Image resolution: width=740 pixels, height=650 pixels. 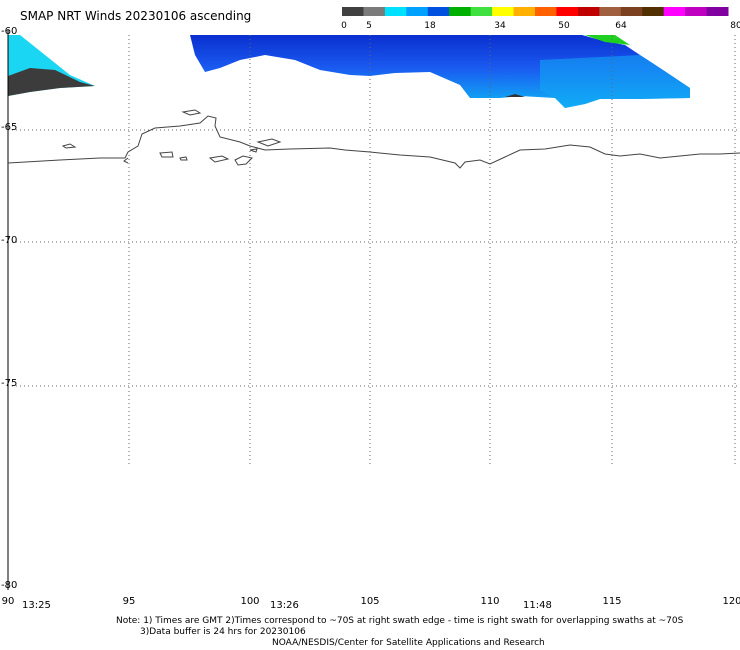 What do you see at coordinates (370, 601) in the screenshot?
I see `lon-label: 105` at bounding box center [370, 601].